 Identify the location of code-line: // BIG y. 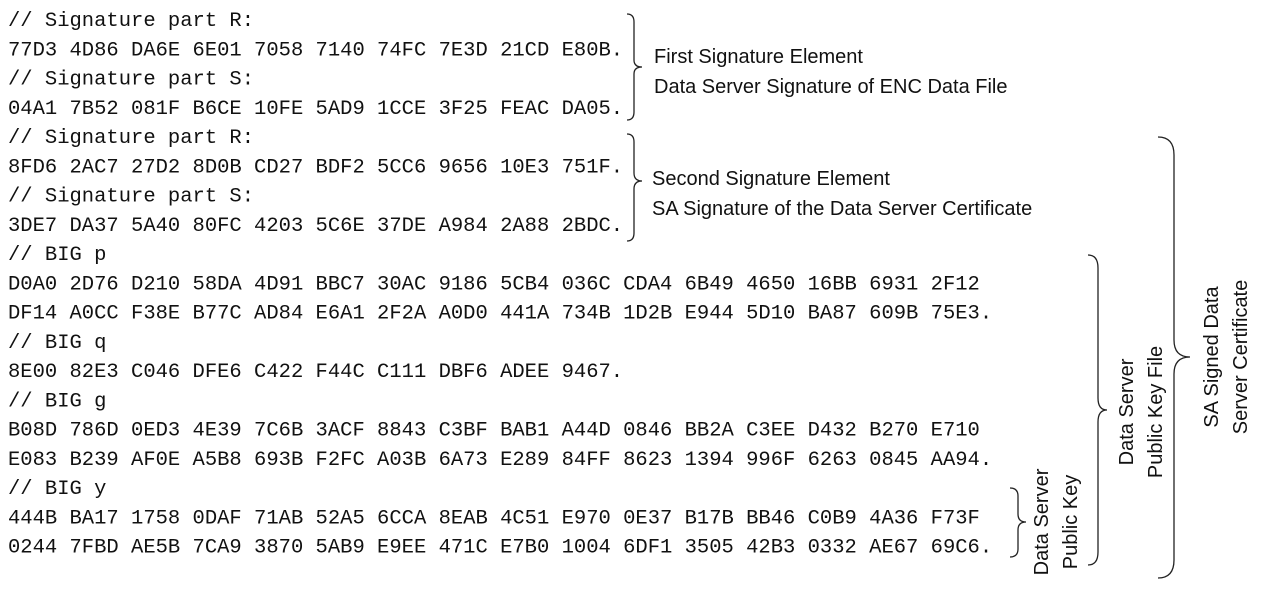
(57, 489).